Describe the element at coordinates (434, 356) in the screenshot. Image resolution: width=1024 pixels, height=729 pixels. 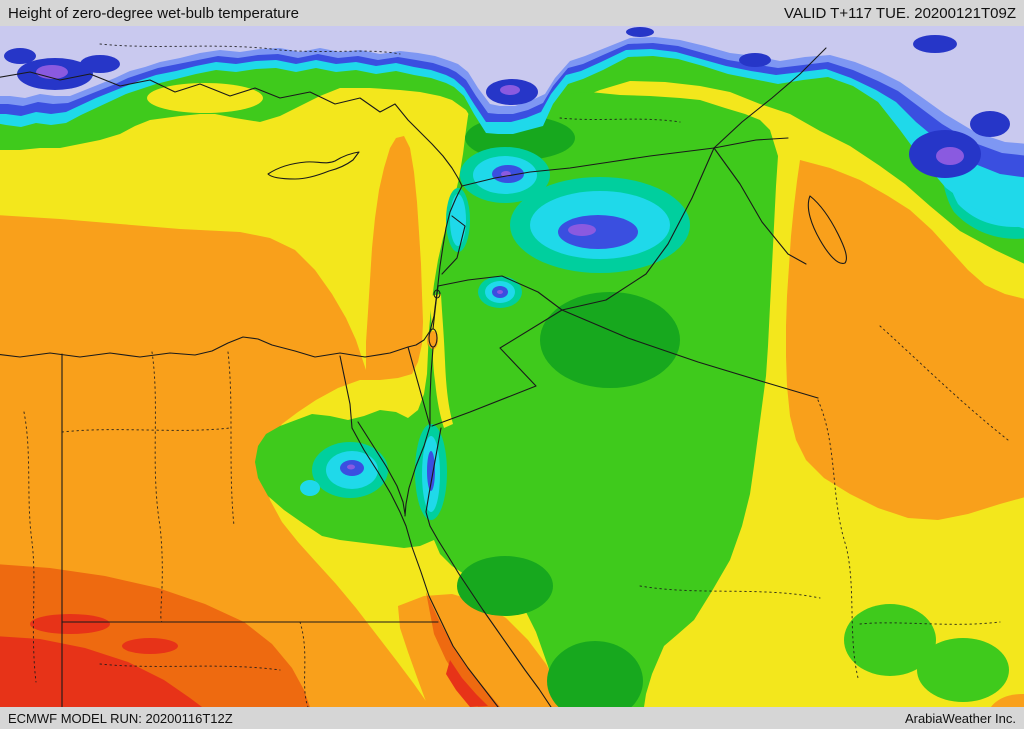
I see `border-jordan-river` at that location.